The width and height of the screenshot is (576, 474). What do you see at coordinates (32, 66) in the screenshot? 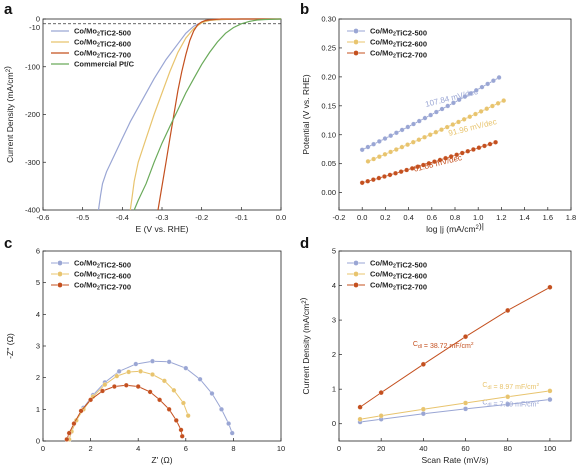
I see `panel-a-ytick-label: -100` at bounding box center [32, 66].